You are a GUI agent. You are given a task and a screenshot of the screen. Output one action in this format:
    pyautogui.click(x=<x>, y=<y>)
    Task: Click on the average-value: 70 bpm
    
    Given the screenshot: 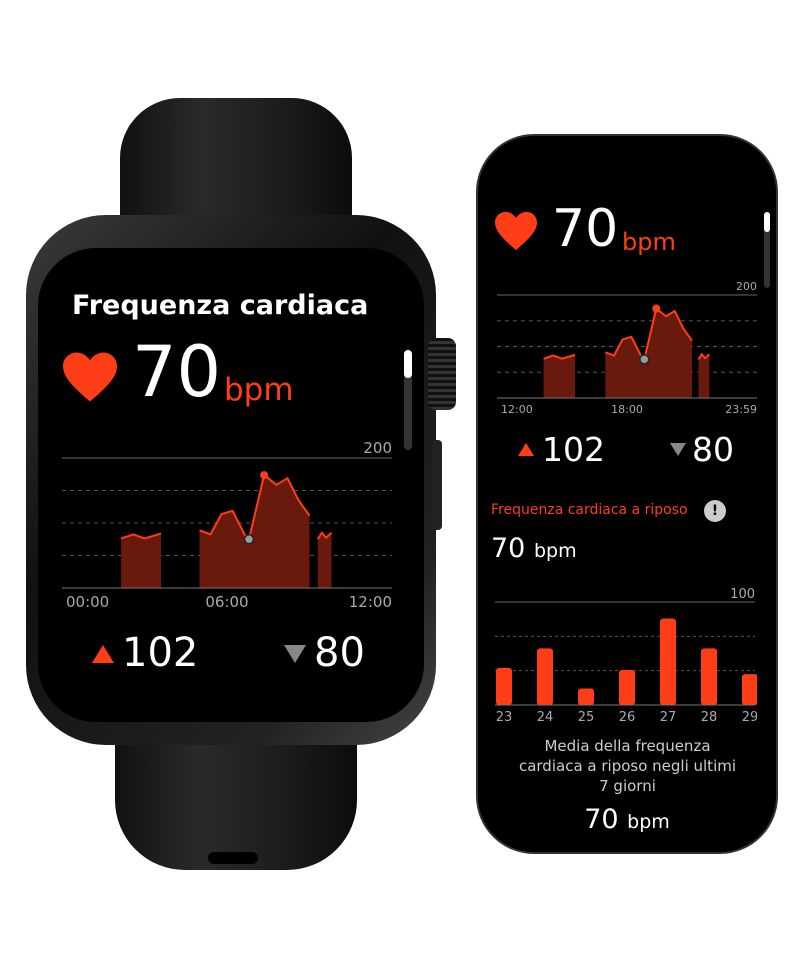 What is the action you would take?
    pyautogui.click(x=627, y=819)
    